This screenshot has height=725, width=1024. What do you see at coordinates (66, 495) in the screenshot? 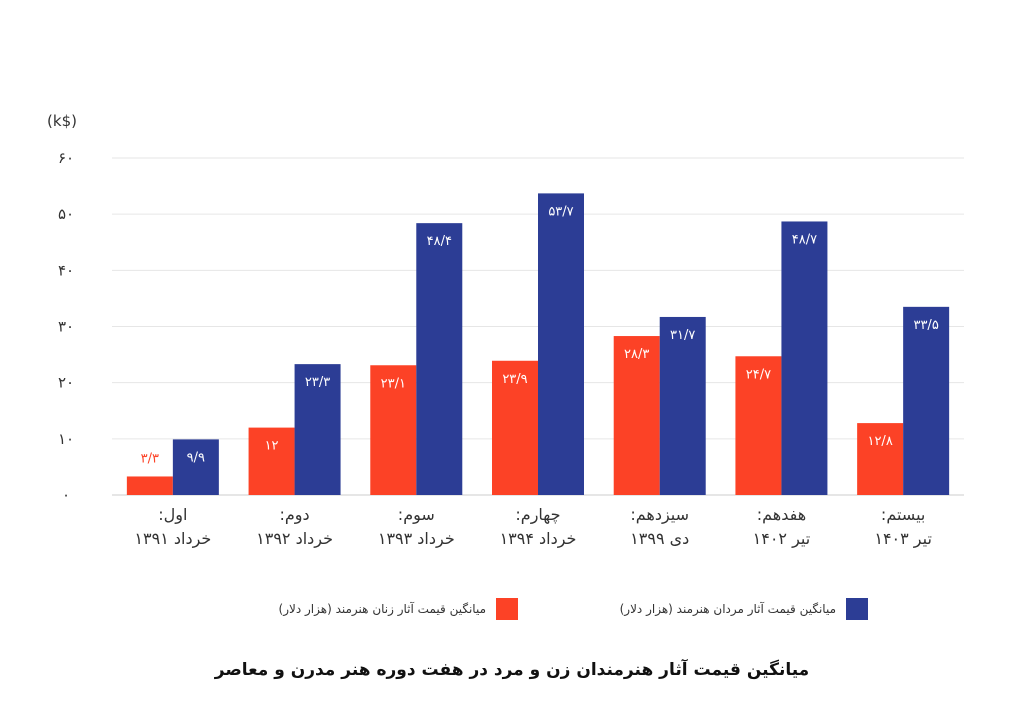
I see `y-tick-label: ۰` at bounding box center [66, 495].